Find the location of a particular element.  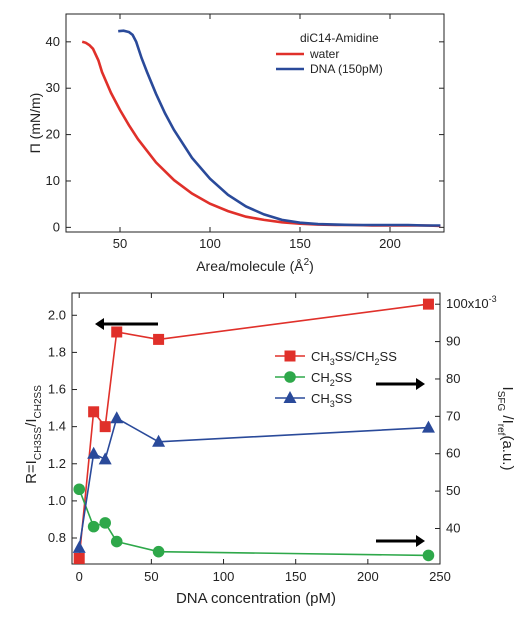

bottom-y2-tick-label: 100x10⁻³ is located at coordinates (471, 302).